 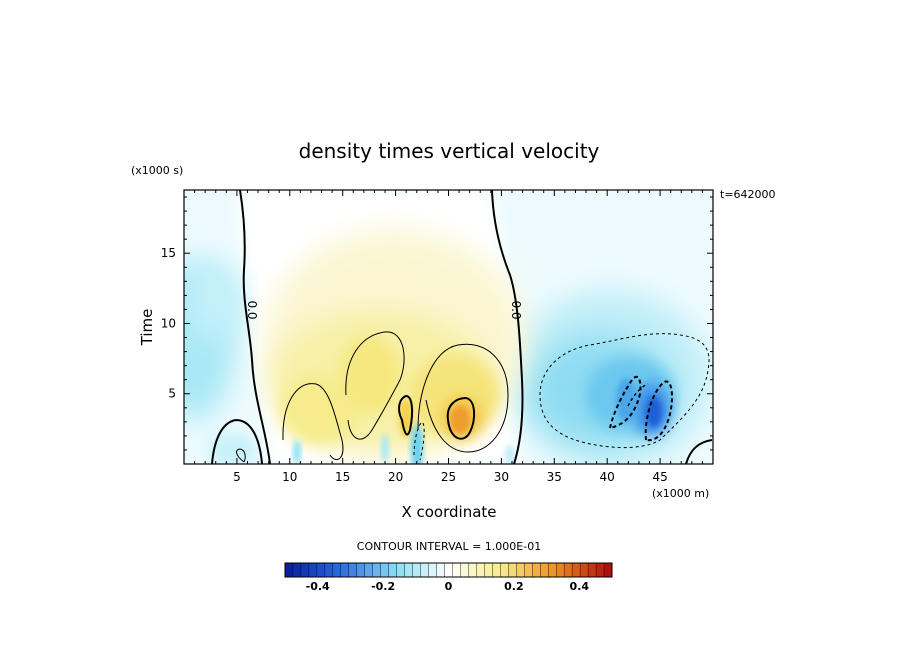 I want to click on x-tick-label: 5, so click(x=237, y=477).